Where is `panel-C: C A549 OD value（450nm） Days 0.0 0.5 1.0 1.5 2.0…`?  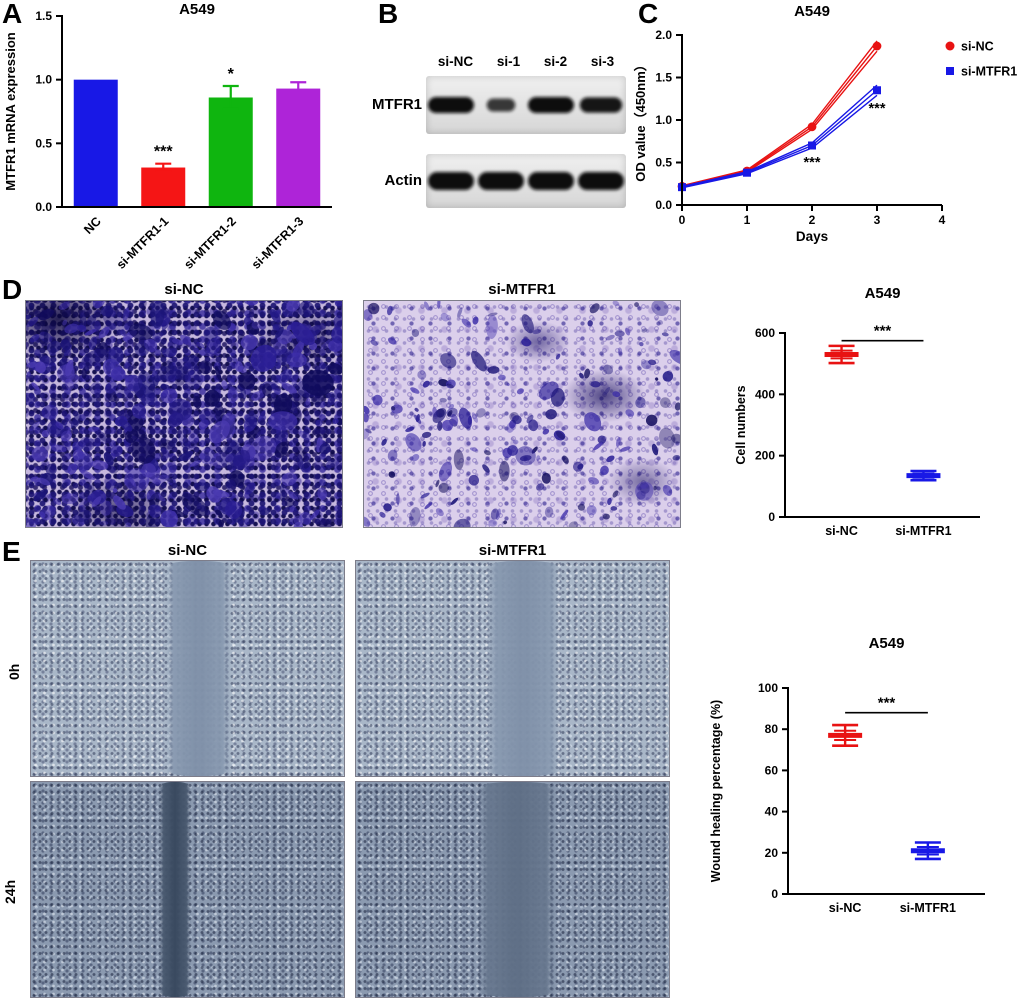
panel-C: C A549 OD value（450nm） Days 0.0 0.5 1.0 1.5 2.0… is located at coordinates (825, 139).